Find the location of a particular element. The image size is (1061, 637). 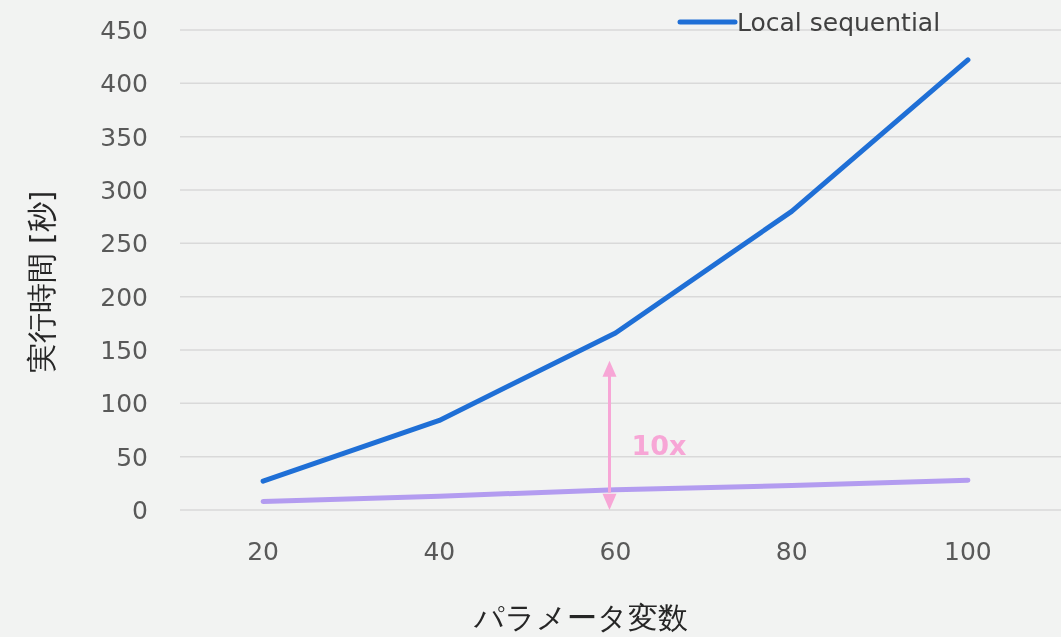

legend-label: Local sequential is located at coordinates (839, 22).